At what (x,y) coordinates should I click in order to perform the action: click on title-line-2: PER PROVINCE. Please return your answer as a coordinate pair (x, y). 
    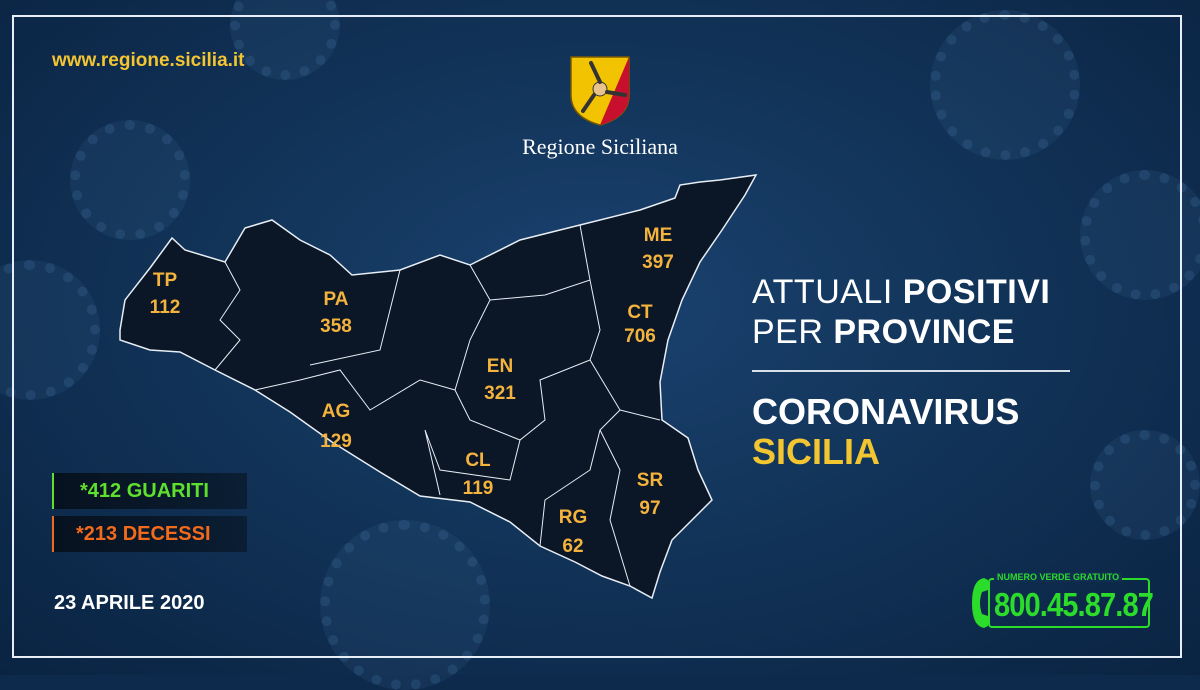
    Looking at the image, I should click on (901, 332).